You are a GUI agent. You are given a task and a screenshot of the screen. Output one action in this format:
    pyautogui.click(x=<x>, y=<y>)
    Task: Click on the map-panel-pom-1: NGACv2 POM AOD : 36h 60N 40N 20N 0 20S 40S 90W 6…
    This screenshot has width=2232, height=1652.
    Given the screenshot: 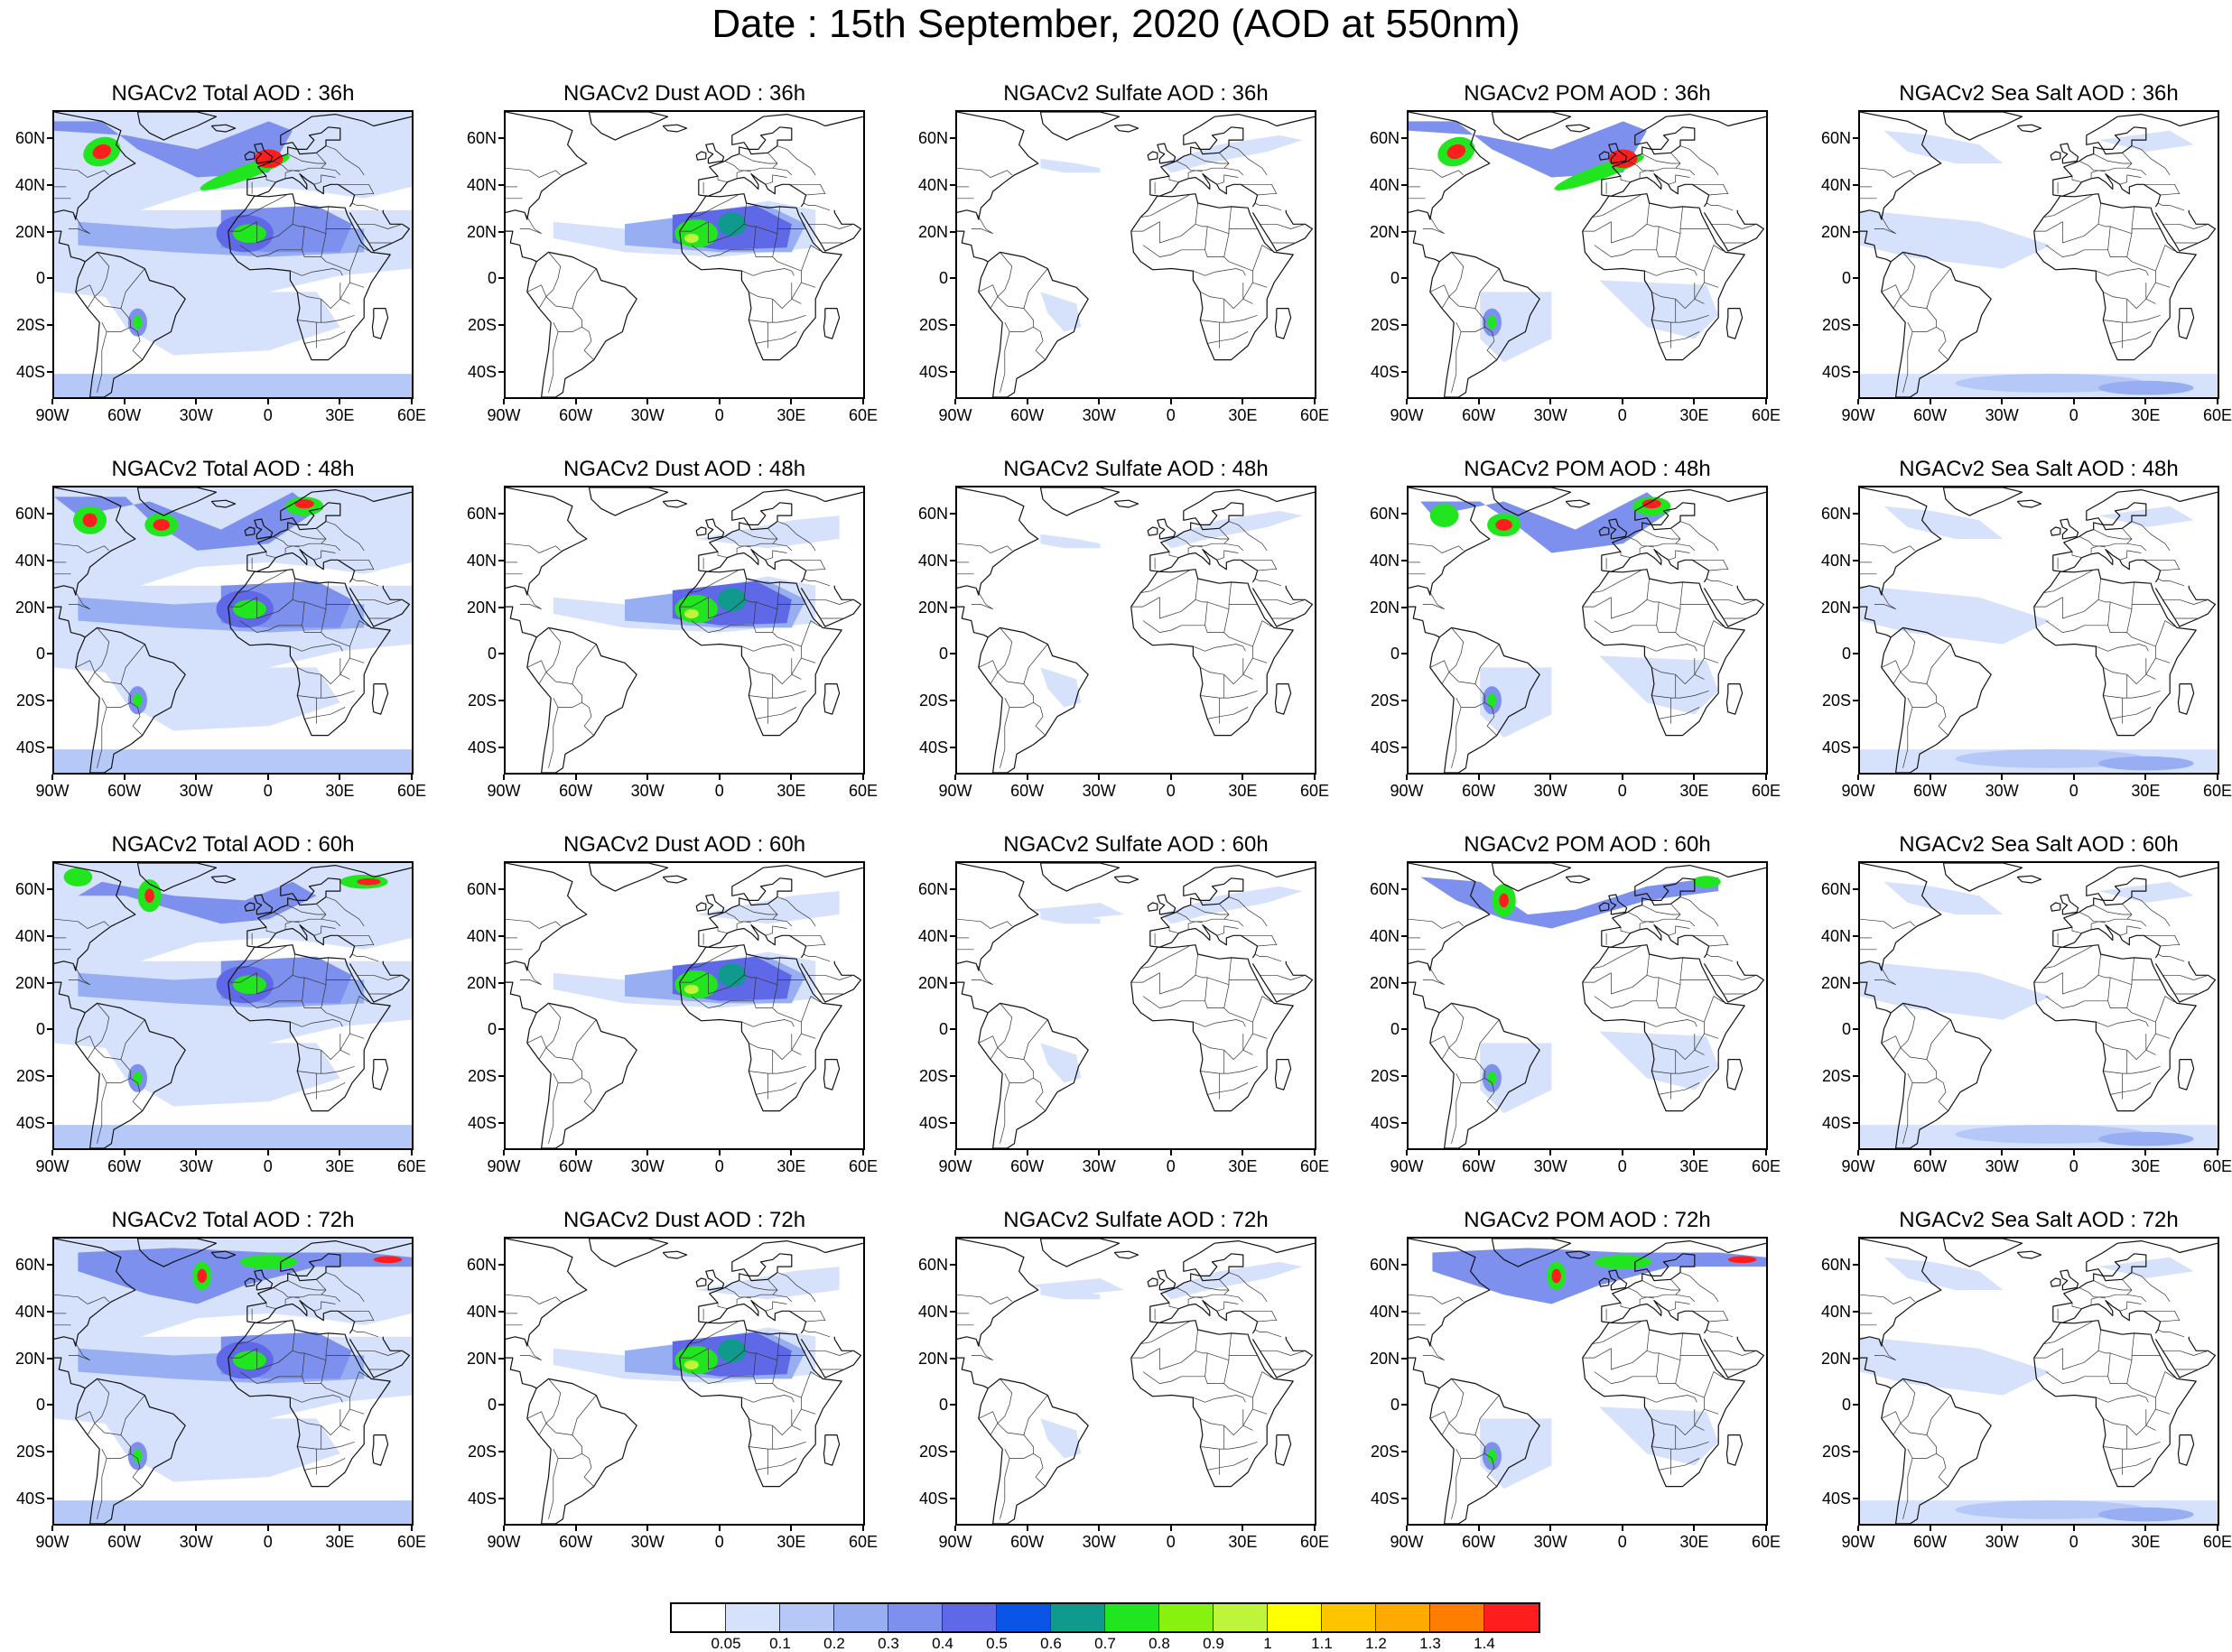 What is the action you would take?
    pyautogui.click(x=1574, y=252)
    